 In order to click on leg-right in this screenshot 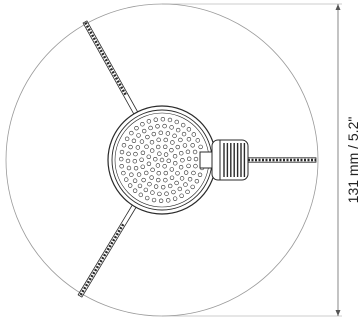, I will do `click(282, 160)`.